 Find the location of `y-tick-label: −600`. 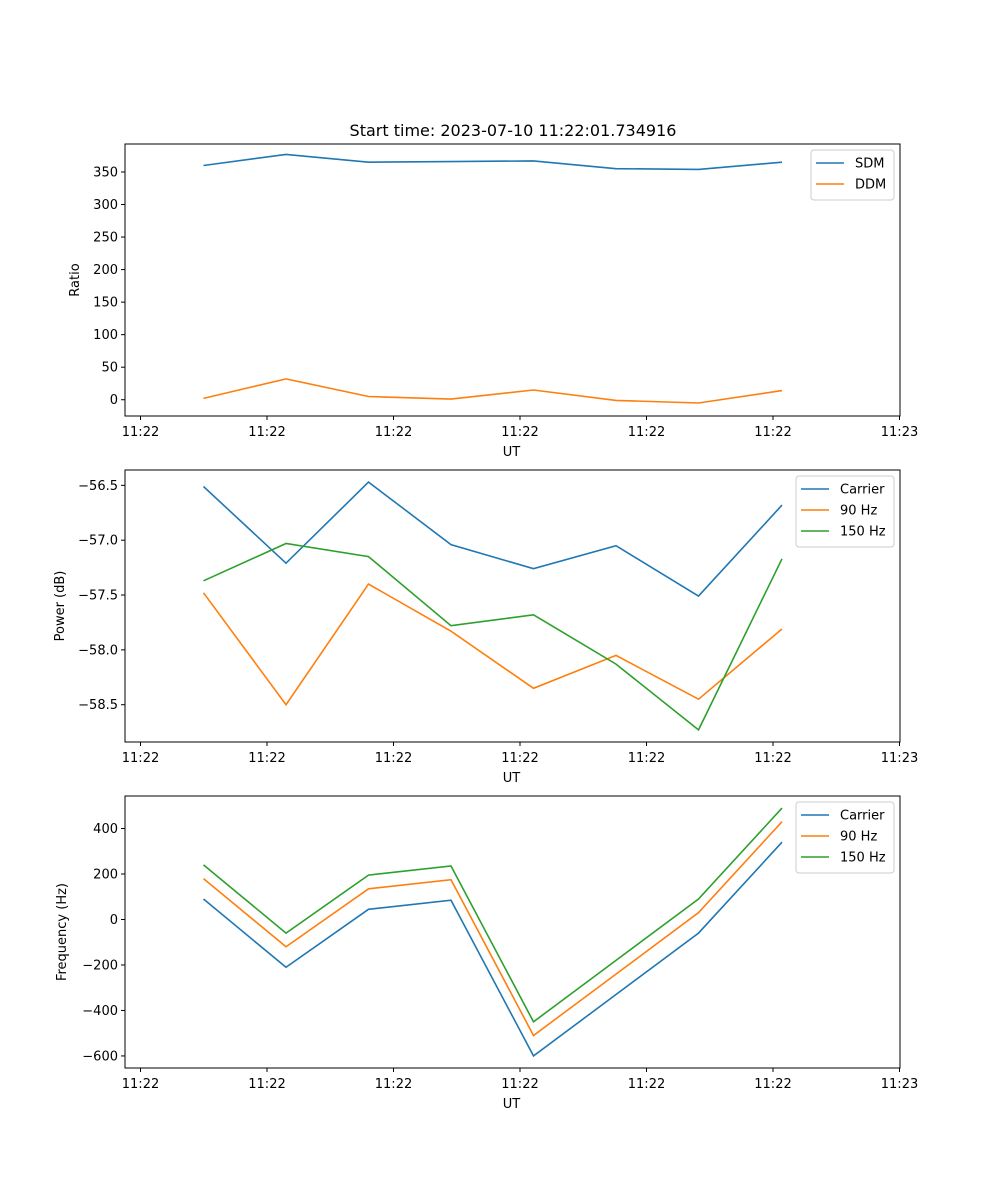

y-tick-label: −600 is located at coordinates (100, 1056).